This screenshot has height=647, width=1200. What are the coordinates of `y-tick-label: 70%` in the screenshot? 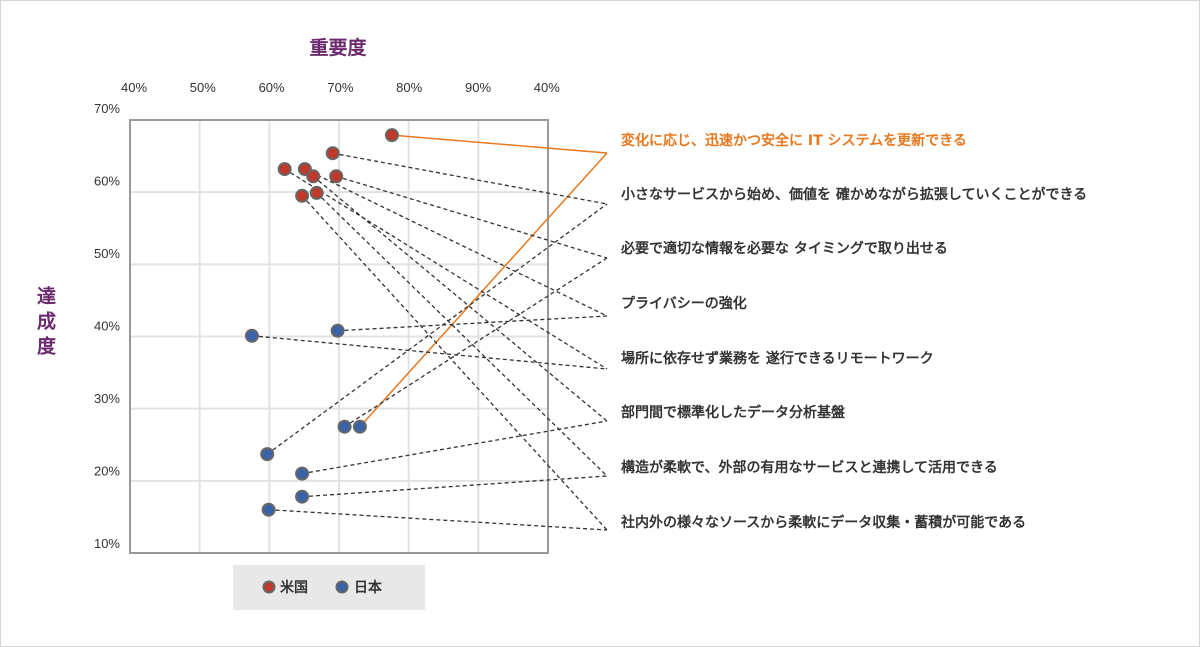 It's located at (107, 108).